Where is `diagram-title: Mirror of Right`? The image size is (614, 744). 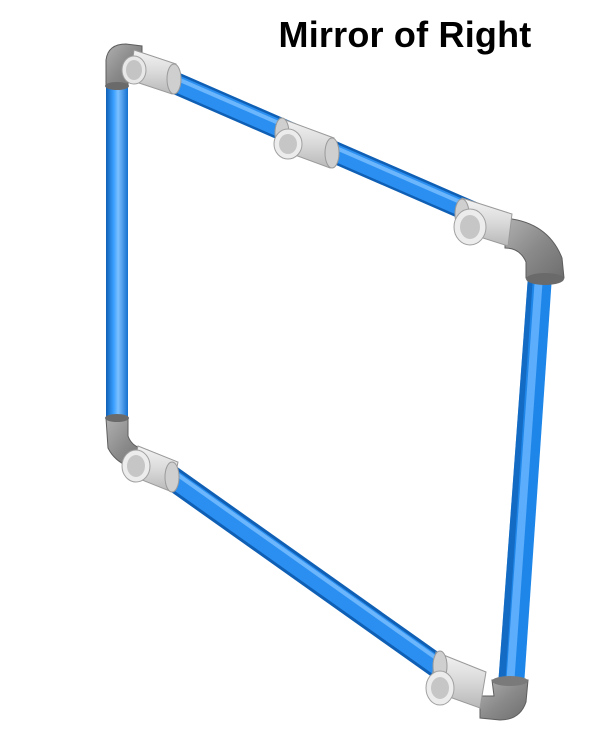 diagram-title: Mirror of Right is located at coordinates (405, 34).